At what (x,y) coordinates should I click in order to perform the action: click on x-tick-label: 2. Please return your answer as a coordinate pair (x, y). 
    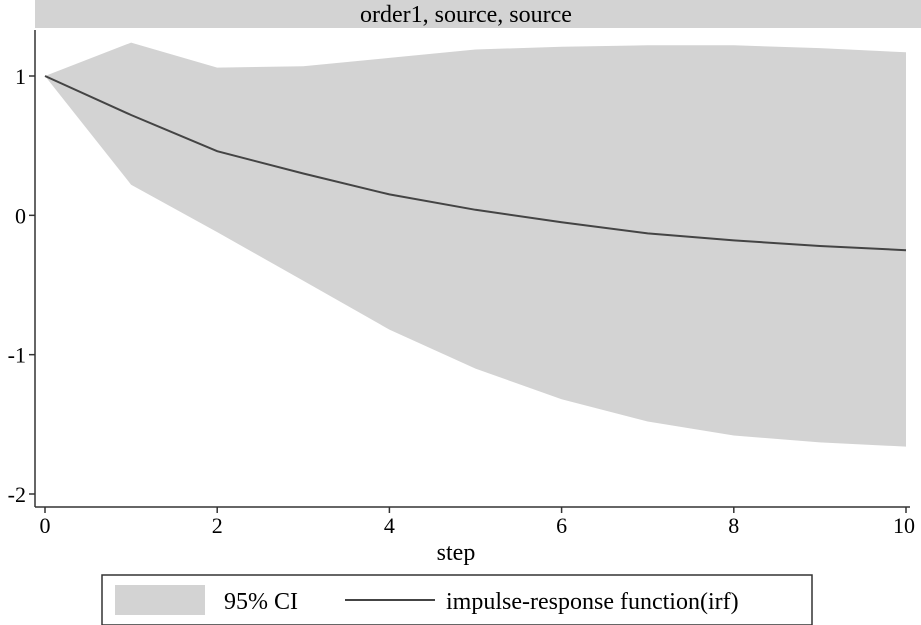
    Looking at the image, I should click on (217, 525).